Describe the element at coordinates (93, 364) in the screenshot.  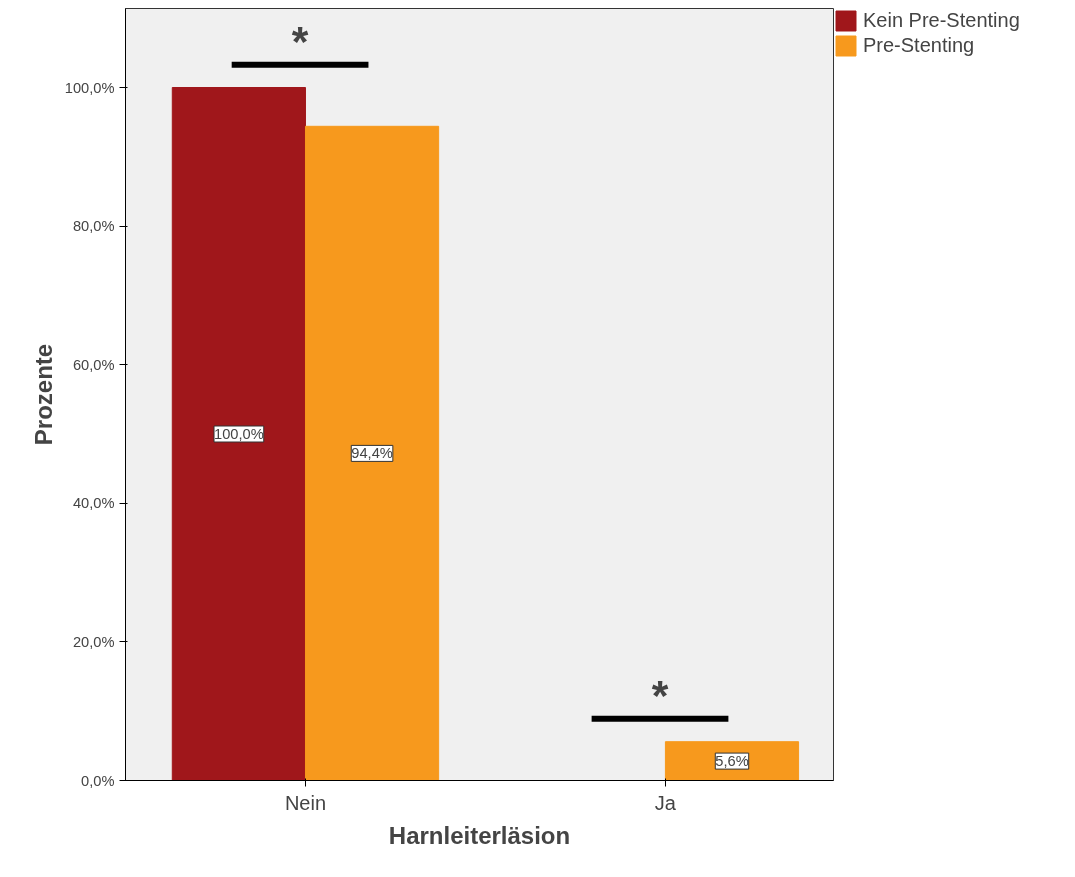
I see `y-tick-label: 60,0%` at that location.